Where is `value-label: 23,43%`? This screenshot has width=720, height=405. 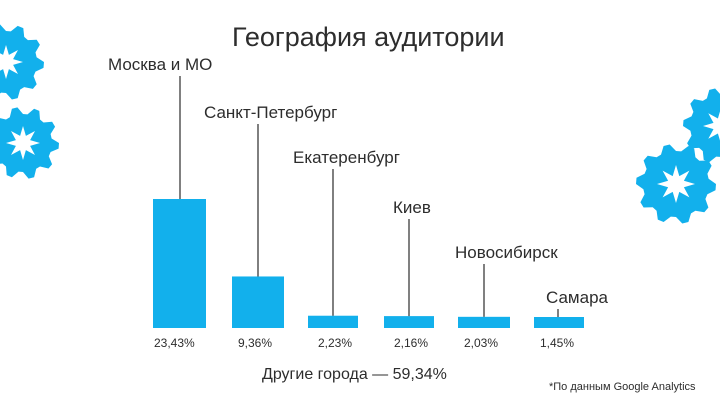 value-label: 23,43% is located at coordinates (174, 343).